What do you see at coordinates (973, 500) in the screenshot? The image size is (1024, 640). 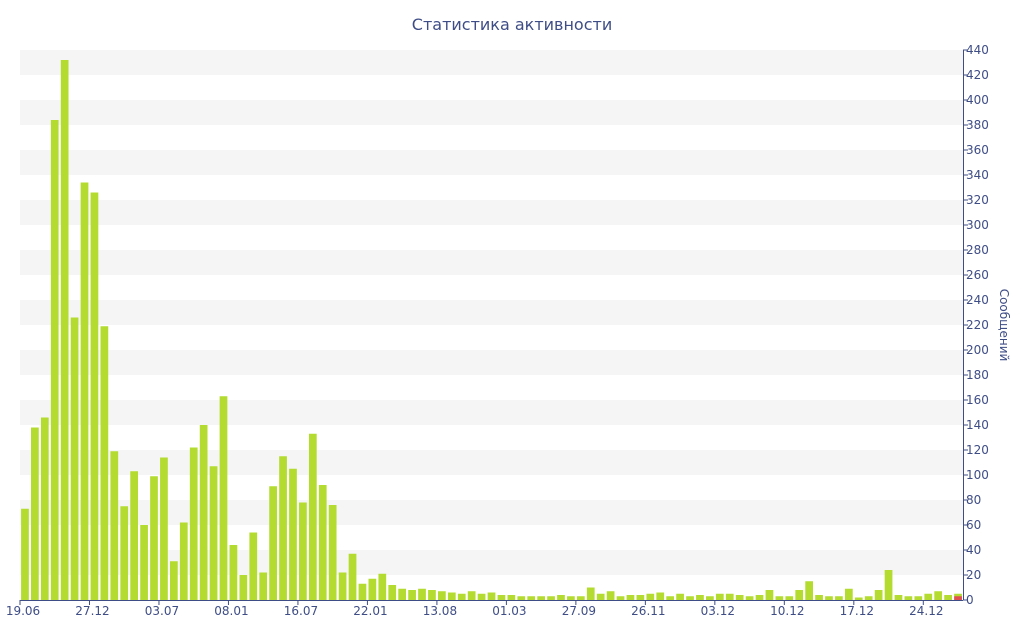 I see `y-tick-label: 80` at bounding box center [973, 500].